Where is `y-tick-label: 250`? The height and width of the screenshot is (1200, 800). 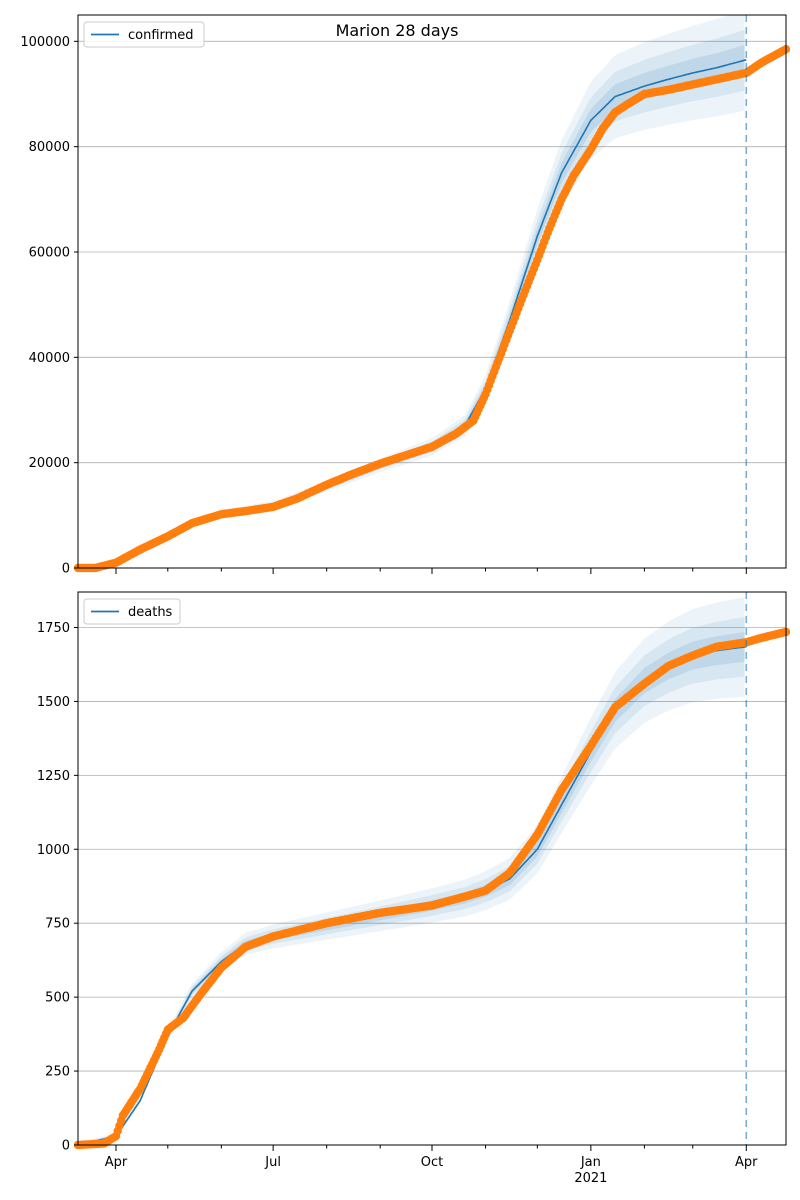
y-tick-label: 250 is located at coordinates (57, 1072).